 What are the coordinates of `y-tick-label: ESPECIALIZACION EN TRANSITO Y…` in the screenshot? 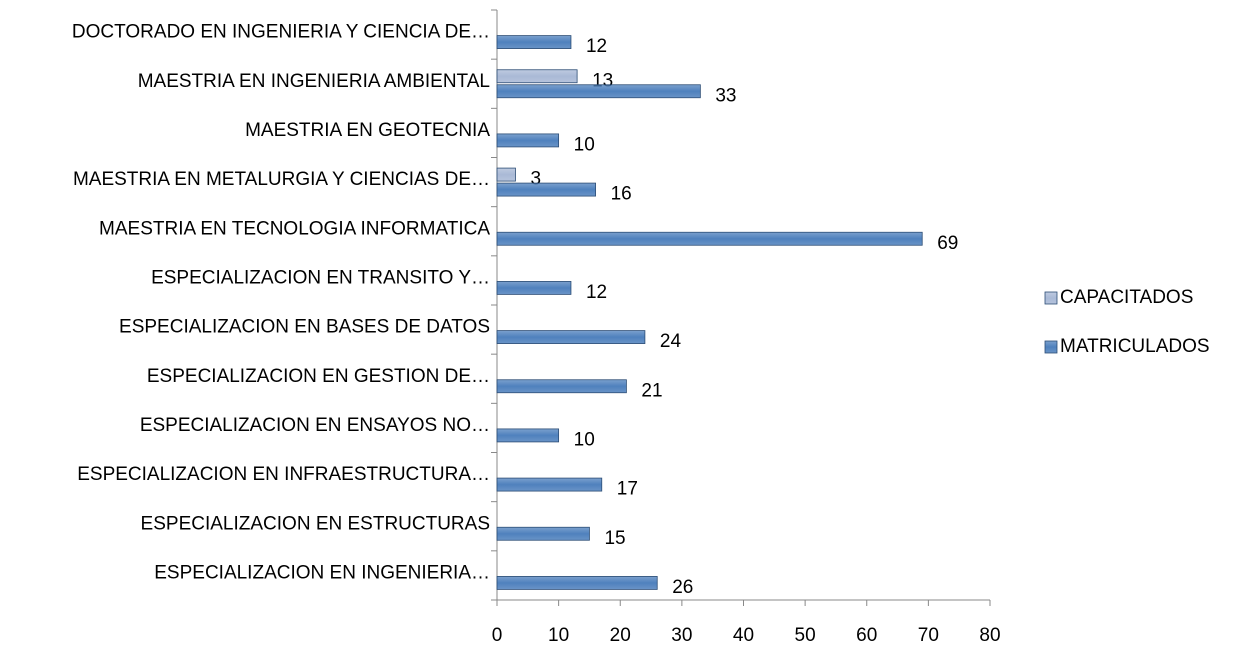 It's located at (320, 277).